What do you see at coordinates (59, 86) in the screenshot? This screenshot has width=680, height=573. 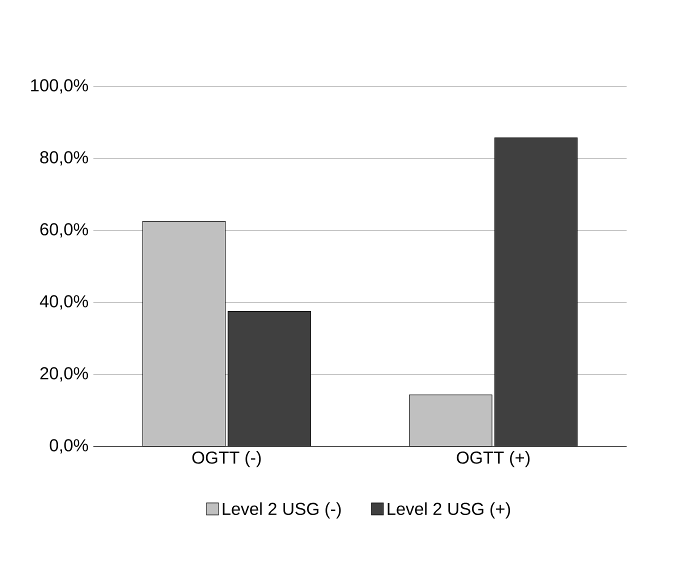 I see `y-tick-label: 100,0%` at bounding box center [59, 86].